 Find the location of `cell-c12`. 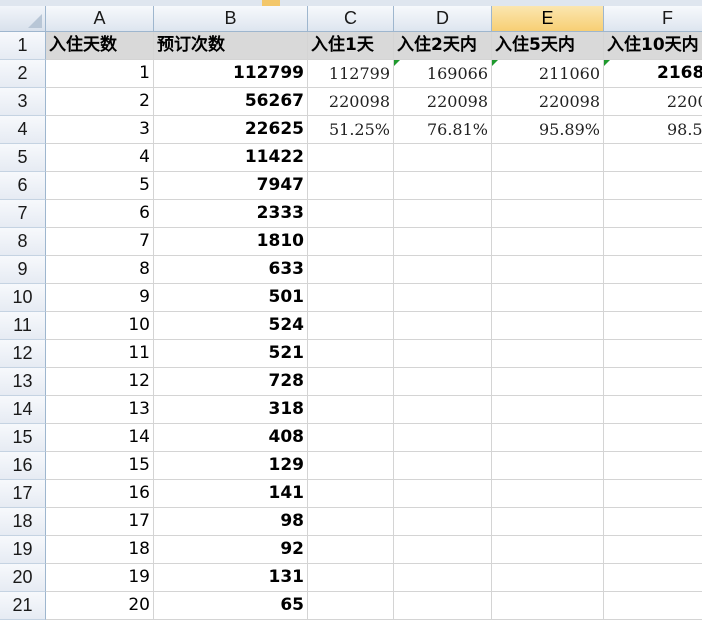

cell-c12 is located at coordinates (351, 354).